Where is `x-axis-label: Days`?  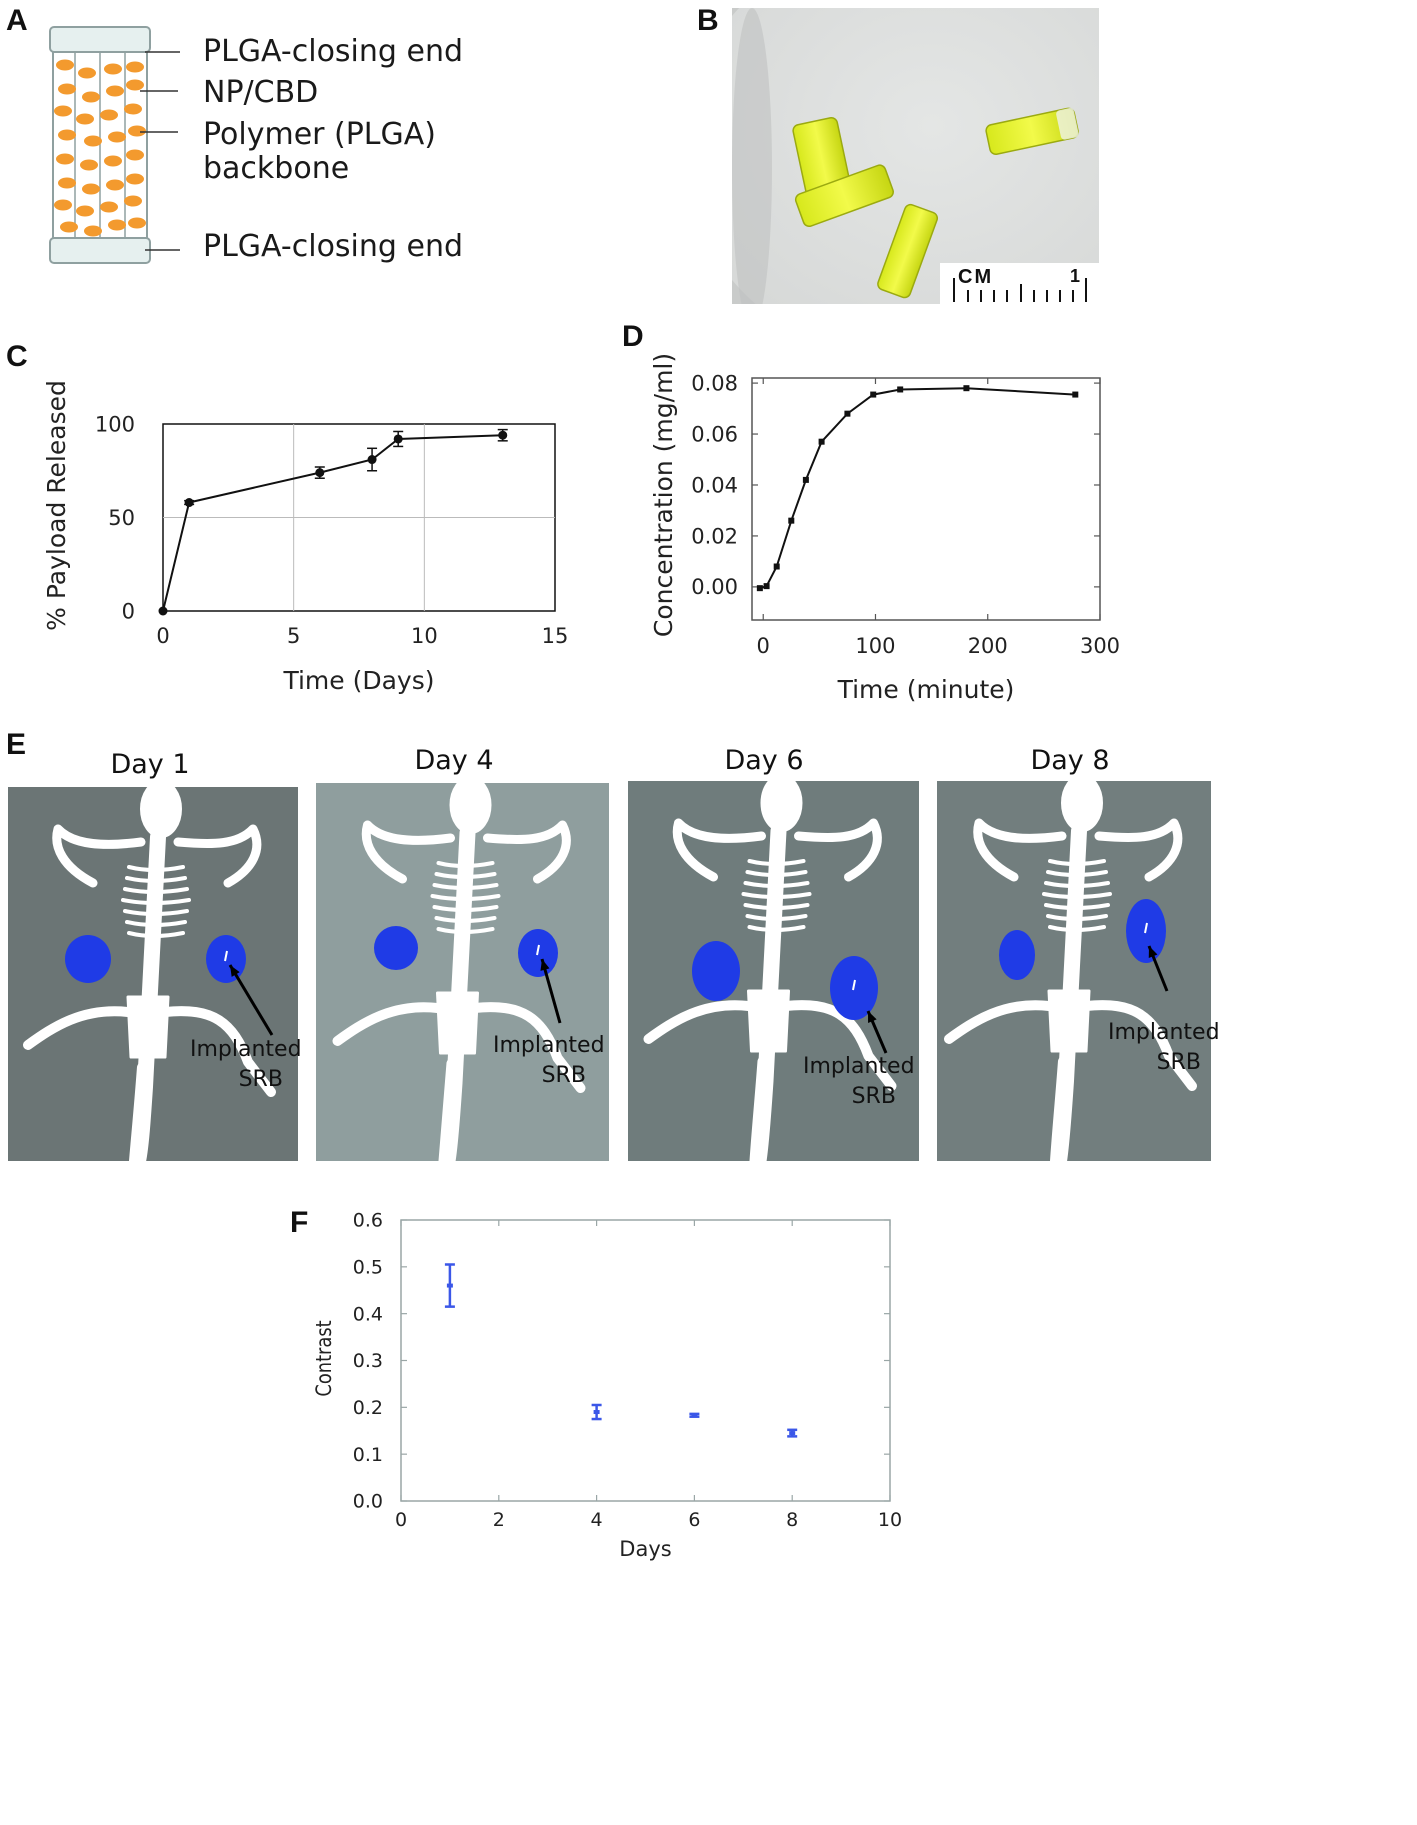
x-axis-label: Days is located at coordinates (645, 1549).